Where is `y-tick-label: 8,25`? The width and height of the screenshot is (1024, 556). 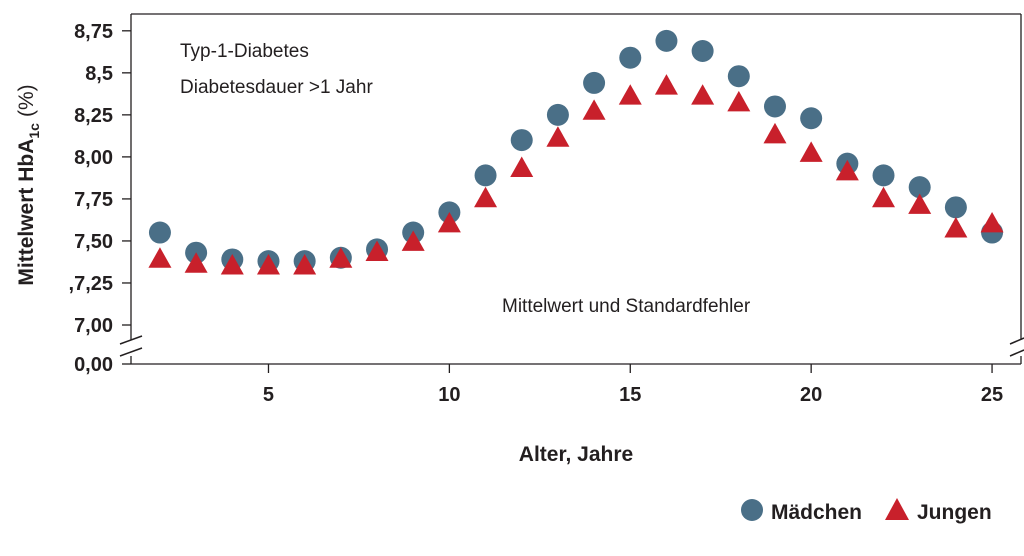
y-tick-label: 8,25 is located at coordinates (93, 116).